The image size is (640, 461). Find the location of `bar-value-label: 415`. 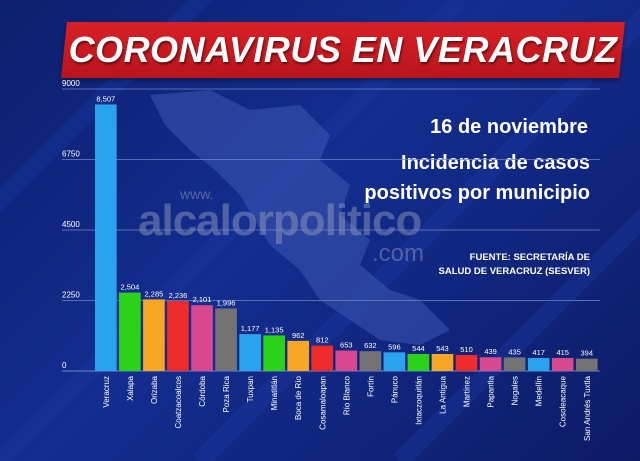

bar-value-label: 415 is located at coordinates (562, 352).